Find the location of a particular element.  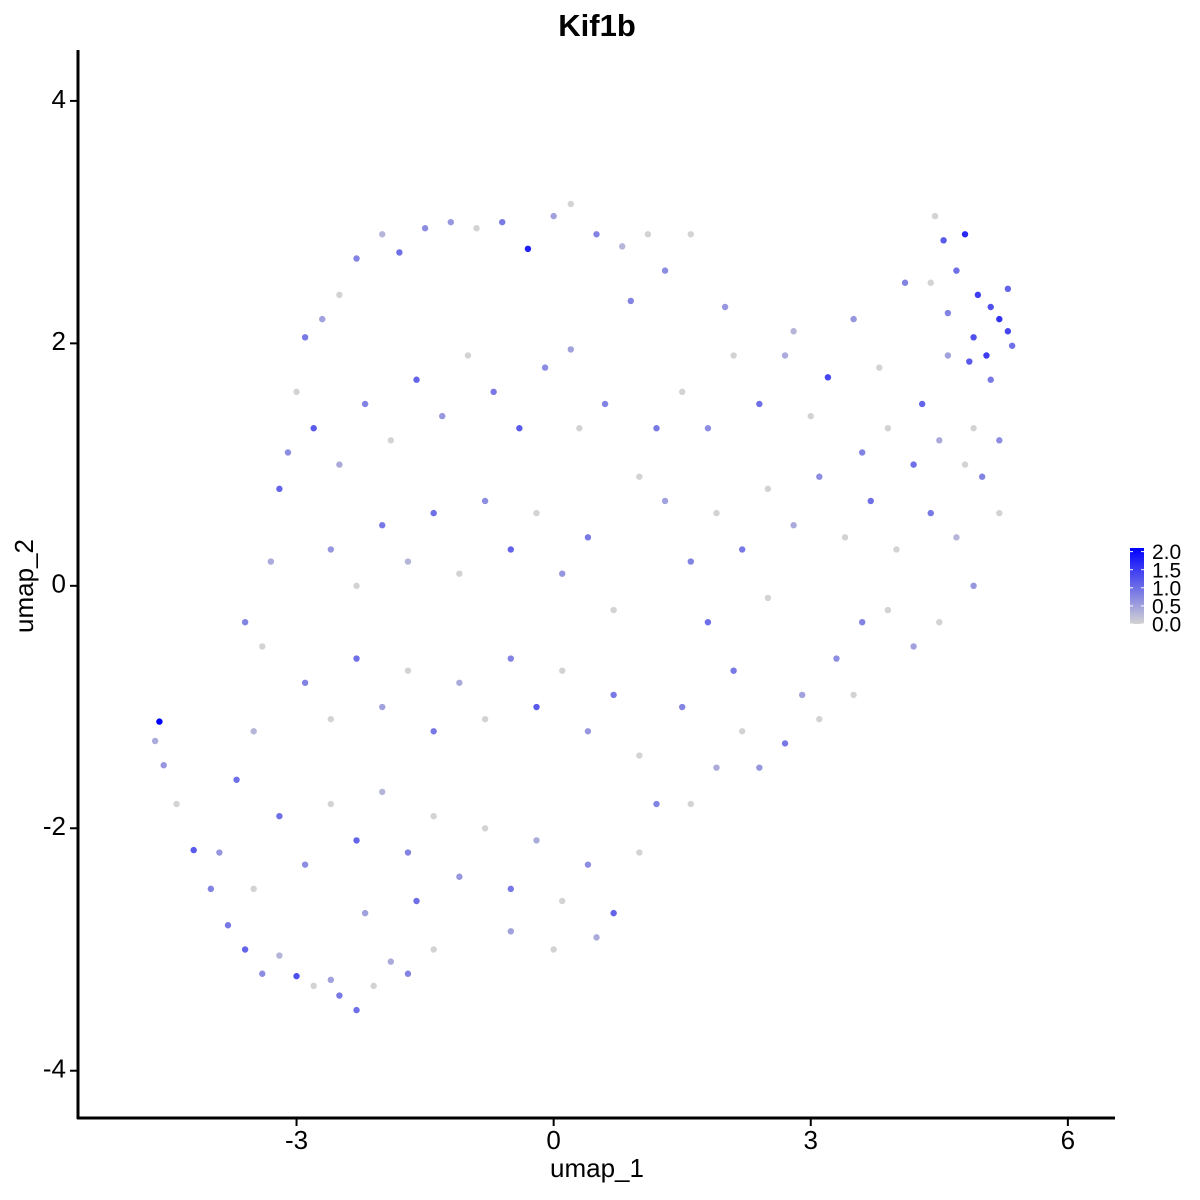

y-tick-label: 4 is located at coordinates (59, 99).